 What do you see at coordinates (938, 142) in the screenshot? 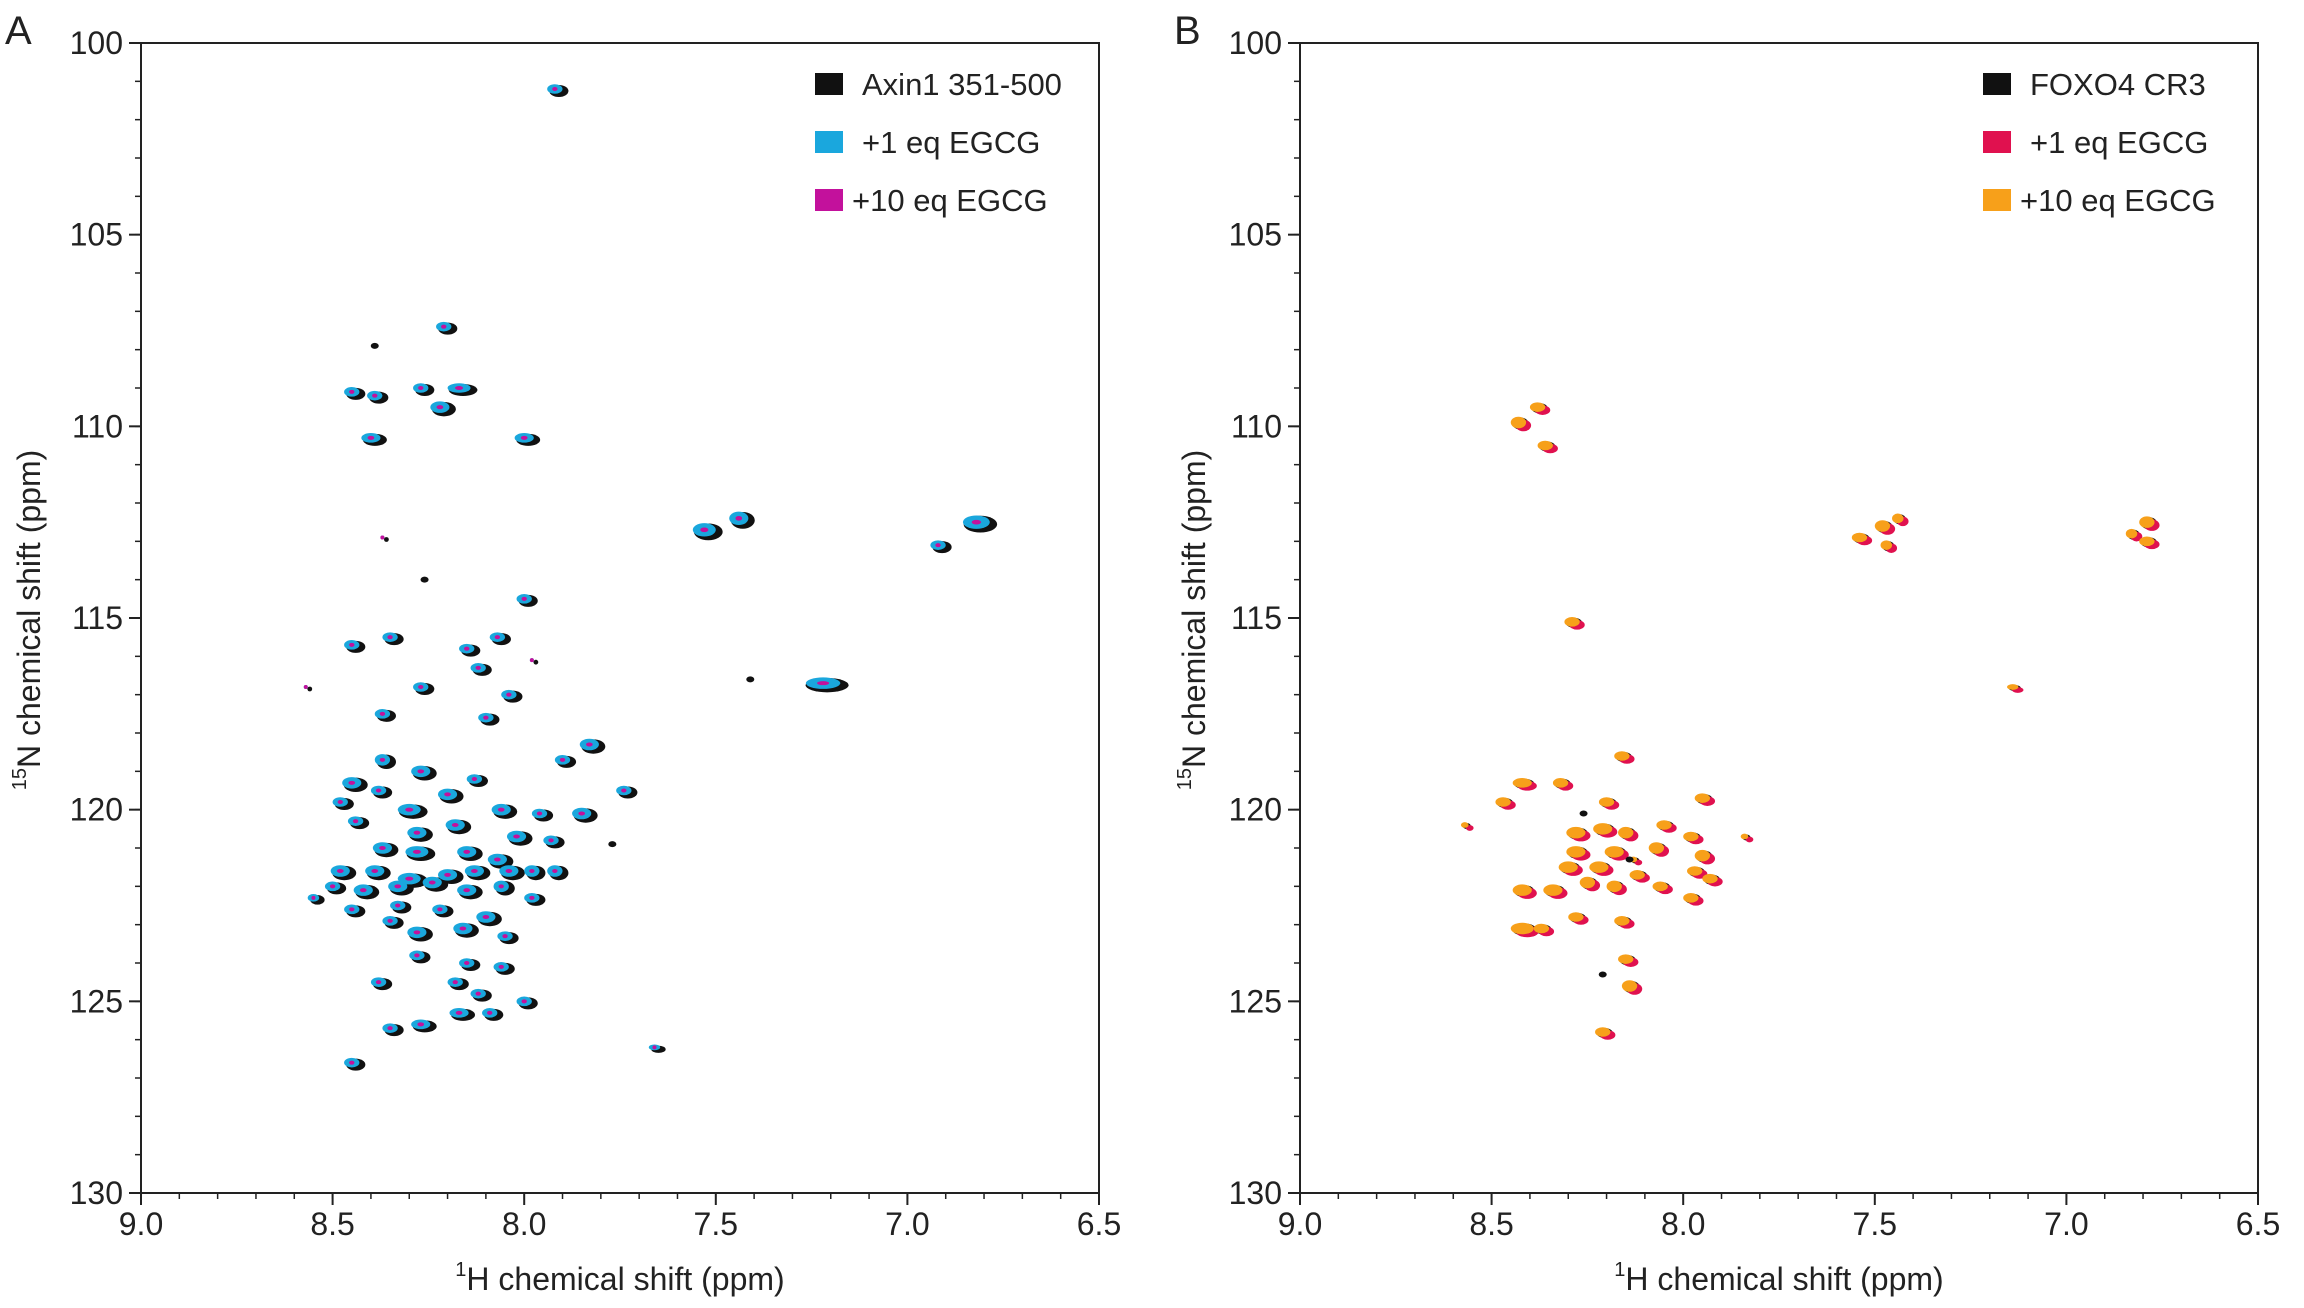
I see `legend-a: Axin1 351-500 +1 eq EGCG +10 eq EGCG` at bounding box center [938, 142].